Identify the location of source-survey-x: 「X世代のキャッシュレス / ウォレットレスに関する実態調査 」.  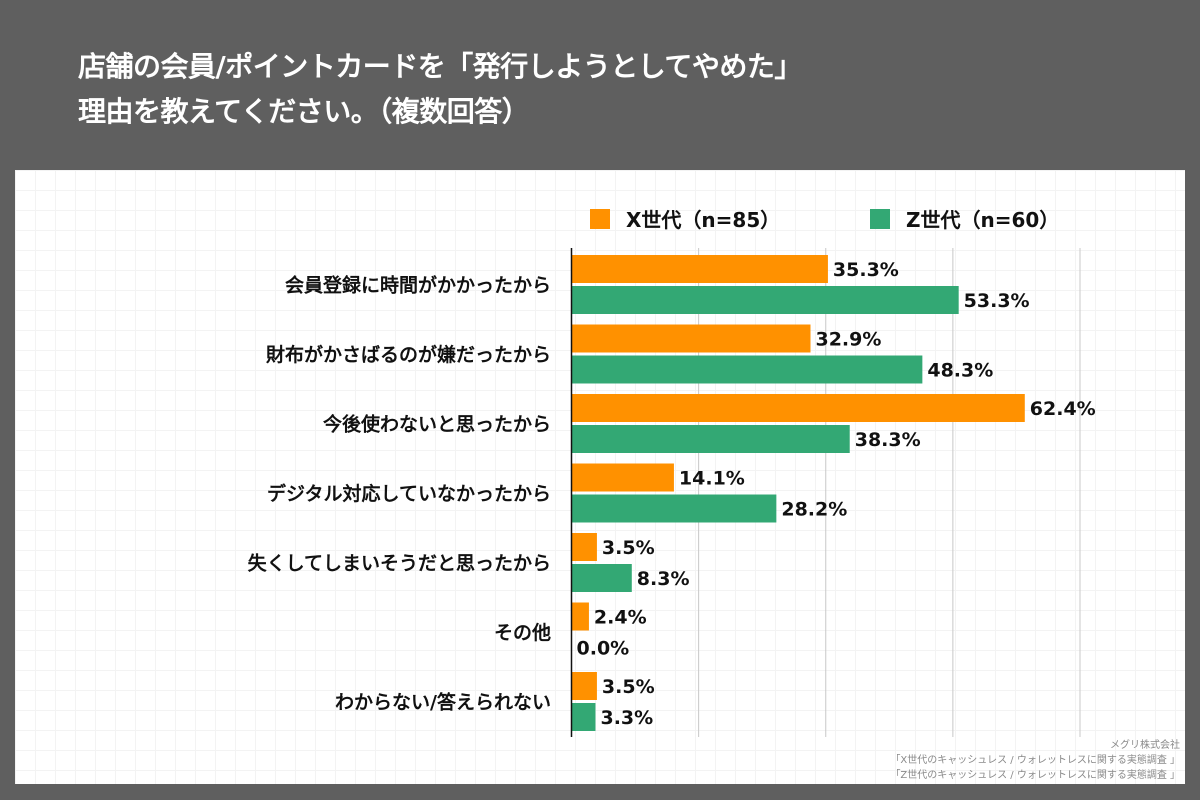
(1035, 760).